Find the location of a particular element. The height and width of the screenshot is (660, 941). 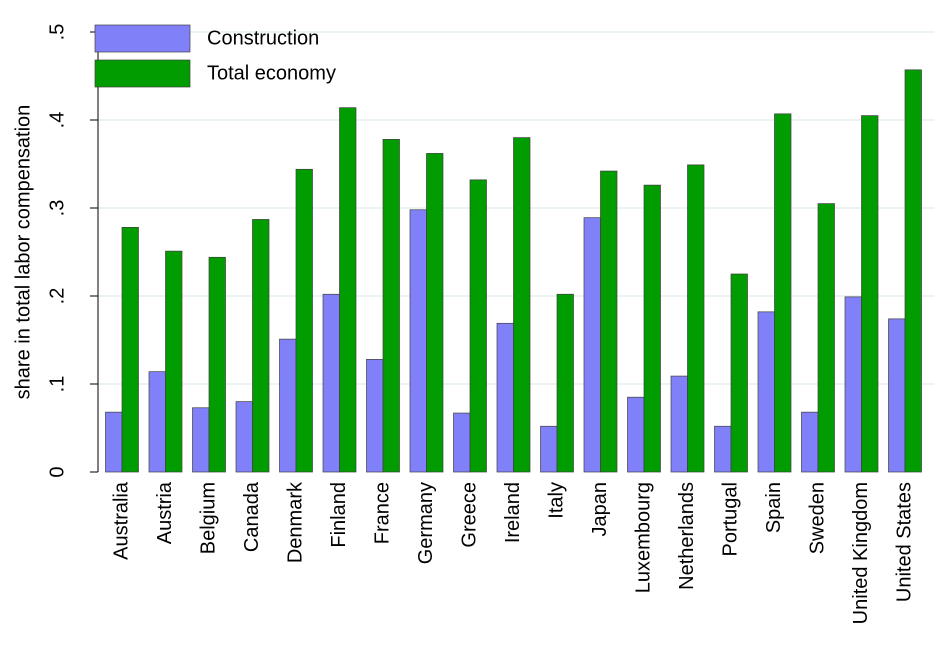

x-tick-label: Luxembourg is located at coordinates (643, 537).